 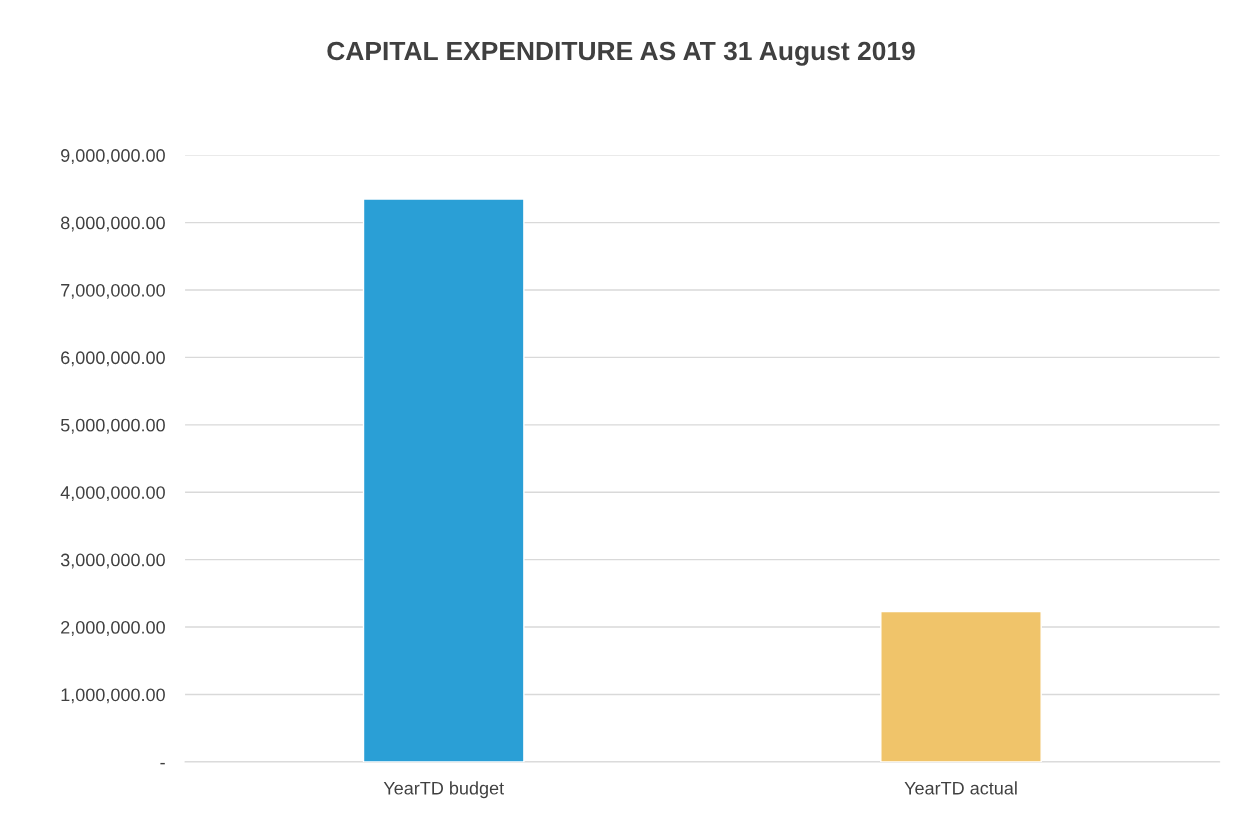 I want to click on y-tick-label: 7,000,000.00, so click(x=113, y=291).